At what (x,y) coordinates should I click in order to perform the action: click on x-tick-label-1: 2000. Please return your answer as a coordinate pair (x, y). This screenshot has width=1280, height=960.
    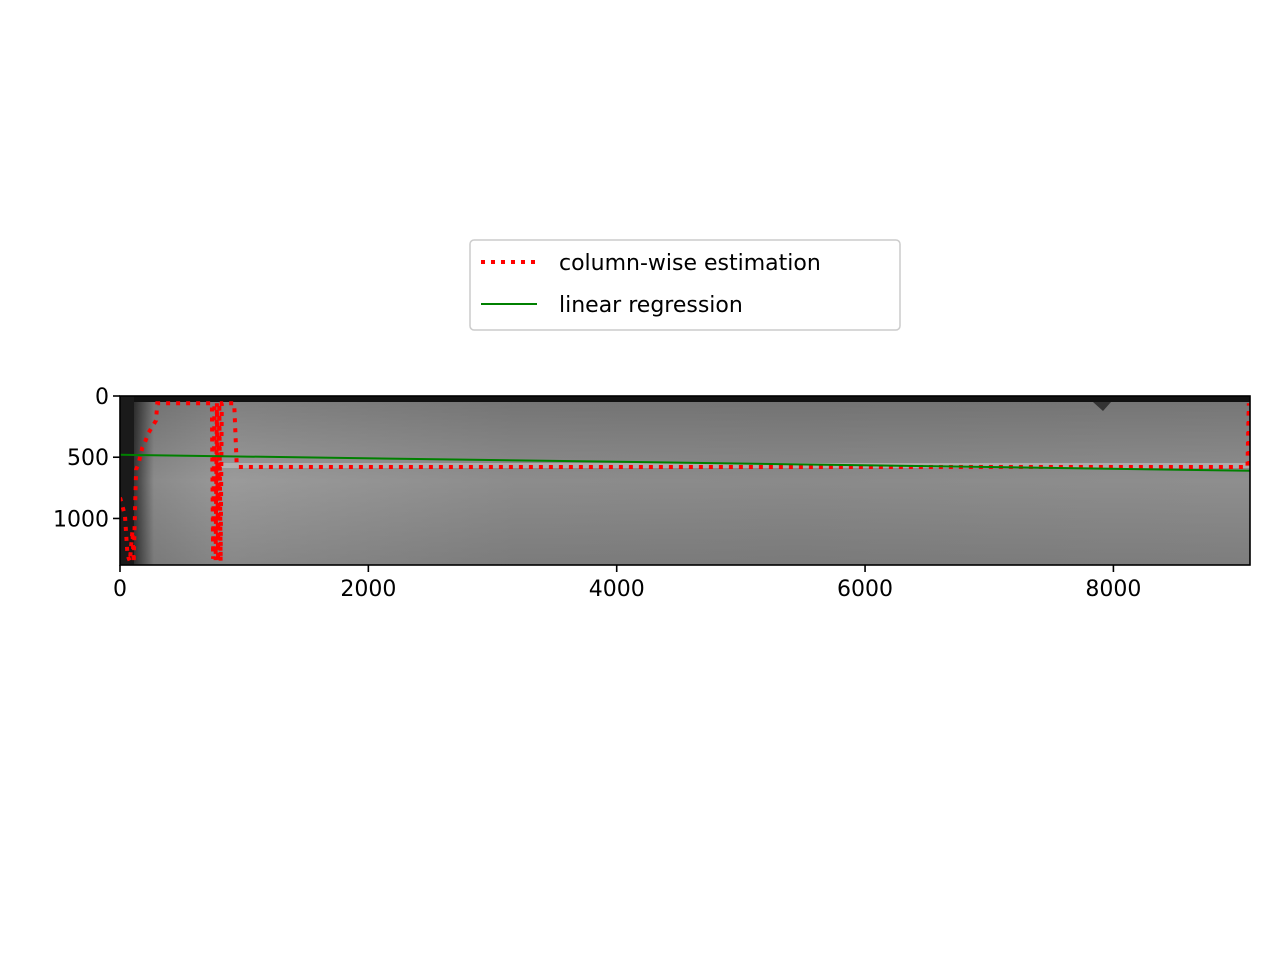
    Looking at the image, I should click on (368, 589).